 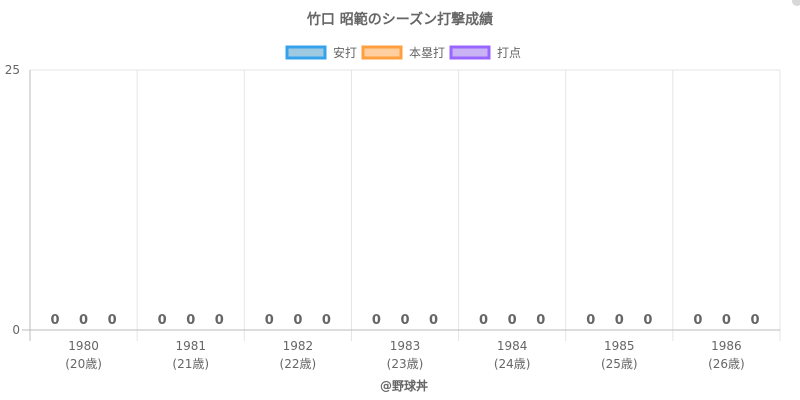 What do you see at coordinates (12, 70) in the screenshot?
I see `y-tick-label: 25` at bounding box center [12, 70].